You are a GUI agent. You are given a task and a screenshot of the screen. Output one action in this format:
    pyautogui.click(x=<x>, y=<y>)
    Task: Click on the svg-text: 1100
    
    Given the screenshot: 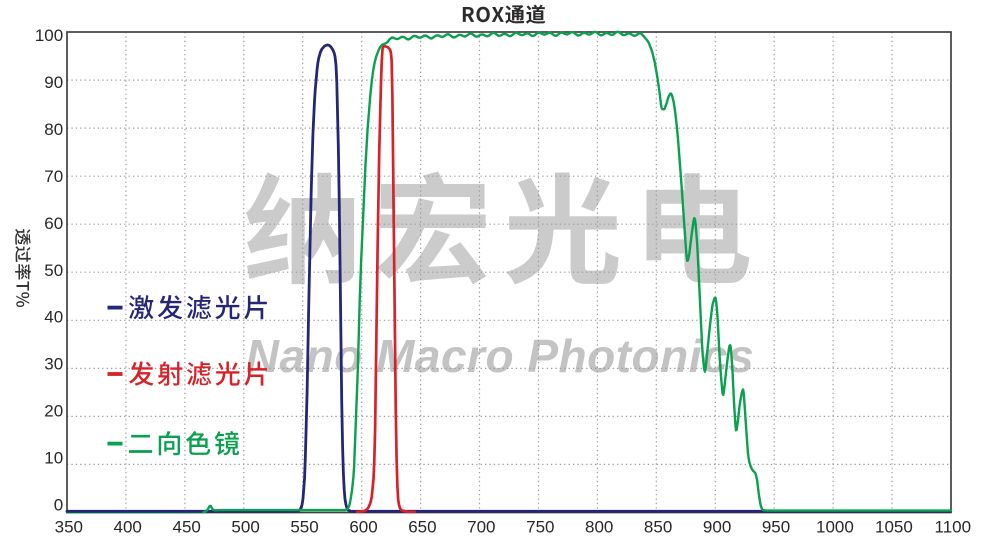 What is the action you would take?
    pyautogui.click(x=953, y=526)
    